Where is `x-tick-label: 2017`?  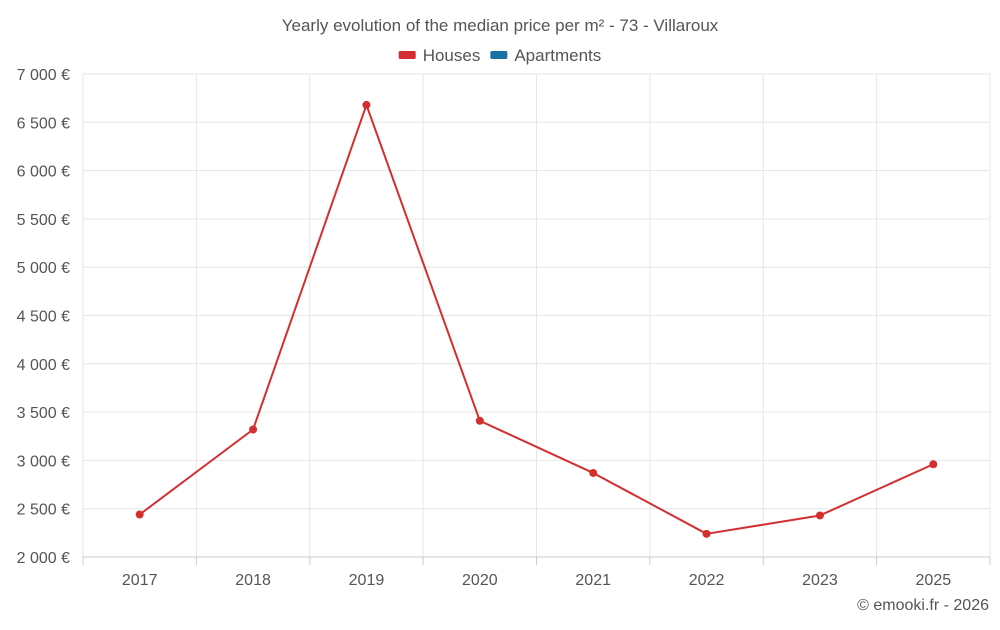
x-tick-label: 2017 is located at coordinates (140, 580).